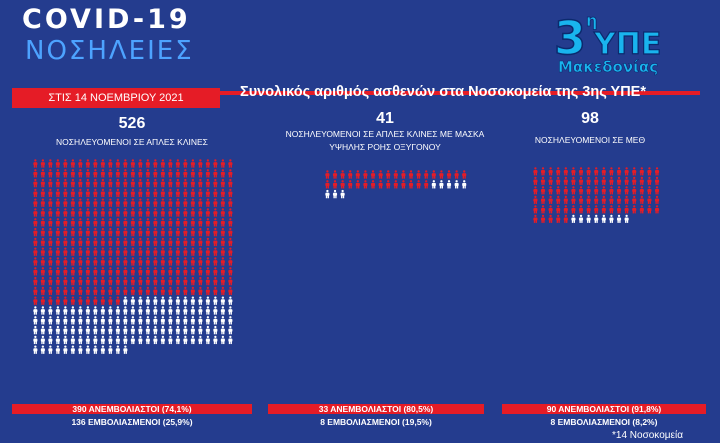 Image resolution: width=720 pixels, height=443 pixels. I want to click on panel-2-unvaccinated-caption: 33 ΑΝΕΜΒΟΛΙΑΣΤΟΙ (80,5%), so click(376, 409).